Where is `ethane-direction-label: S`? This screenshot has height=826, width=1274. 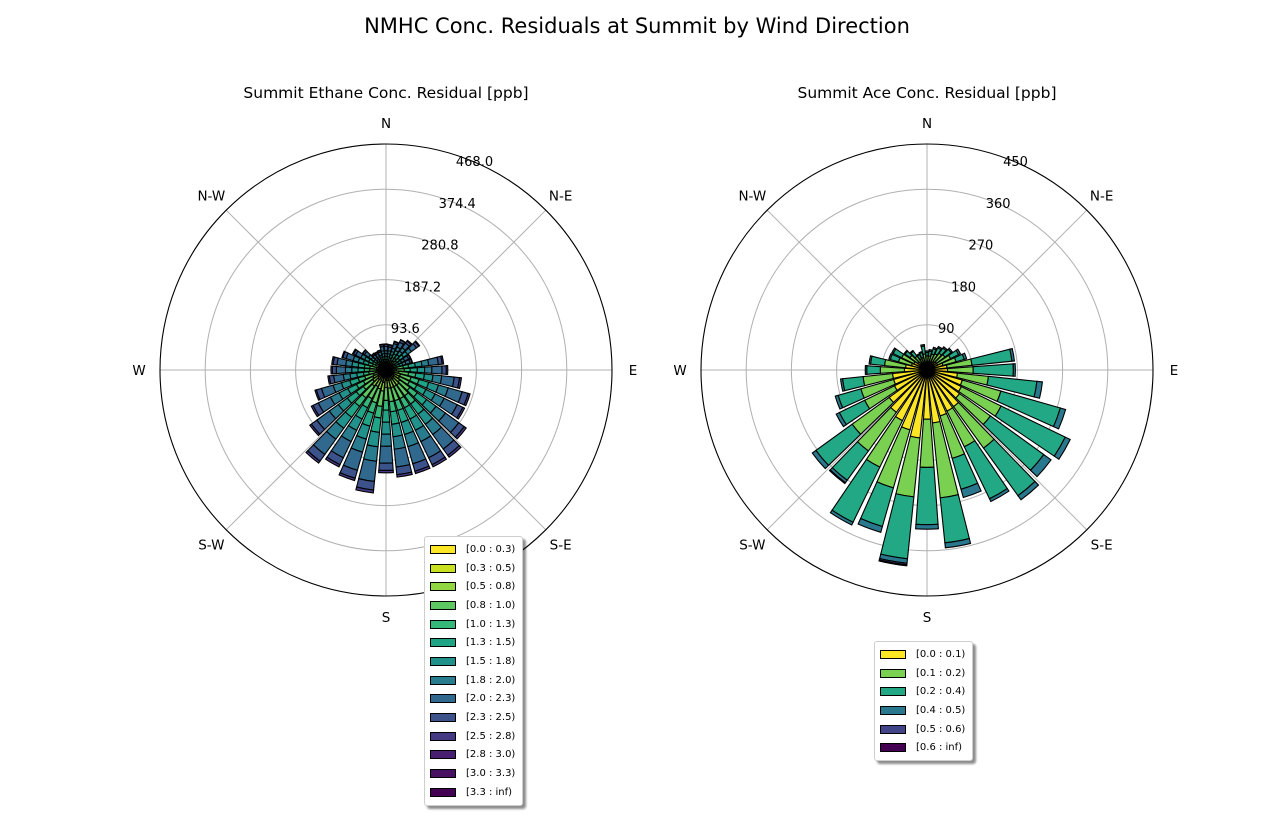
ethane-direction-label: S is located at coordinates (386, 618).